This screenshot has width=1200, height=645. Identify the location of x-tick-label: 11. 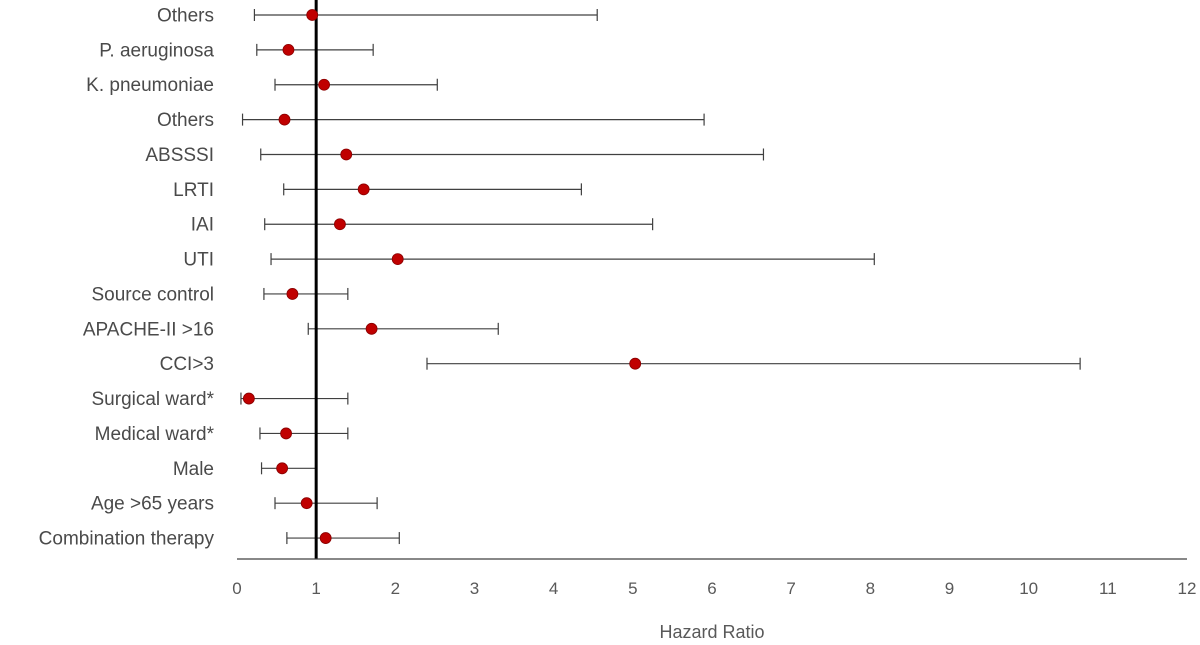
(1108, 588).